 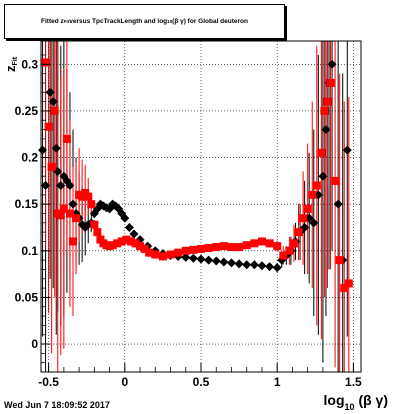 What do you see at coordinates (27, 111) in the screenshot?
I see `y-tick-label: 0.25` at bounding box center [27, 111].